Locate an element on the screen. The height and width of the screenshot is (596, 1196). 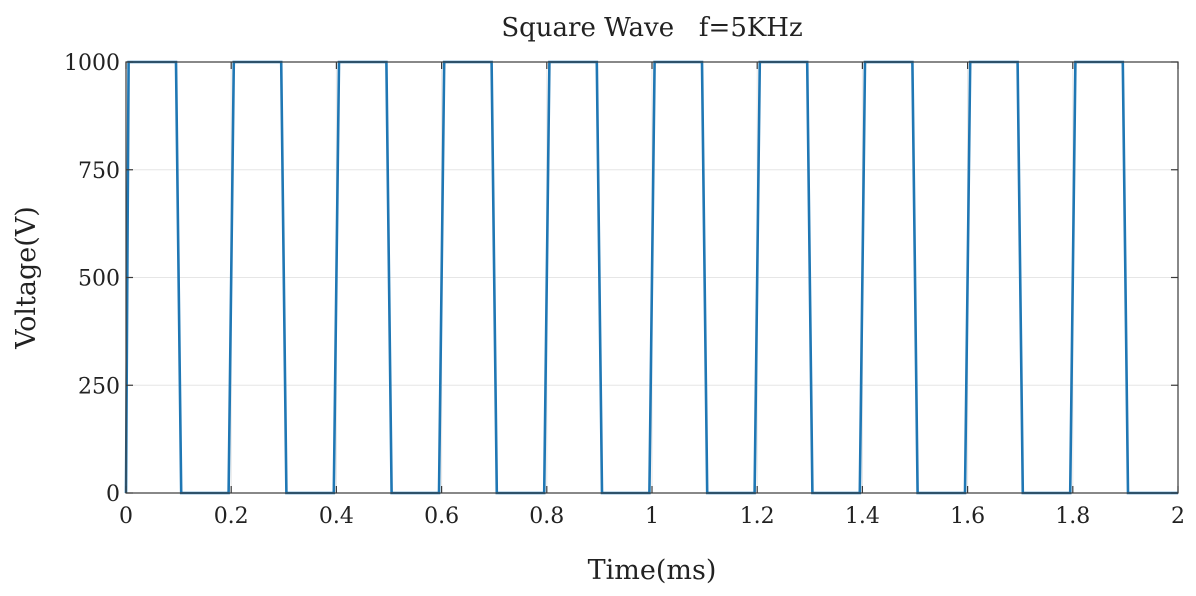
x-tick-label: 0.8 is located at coordinates (546, 516).